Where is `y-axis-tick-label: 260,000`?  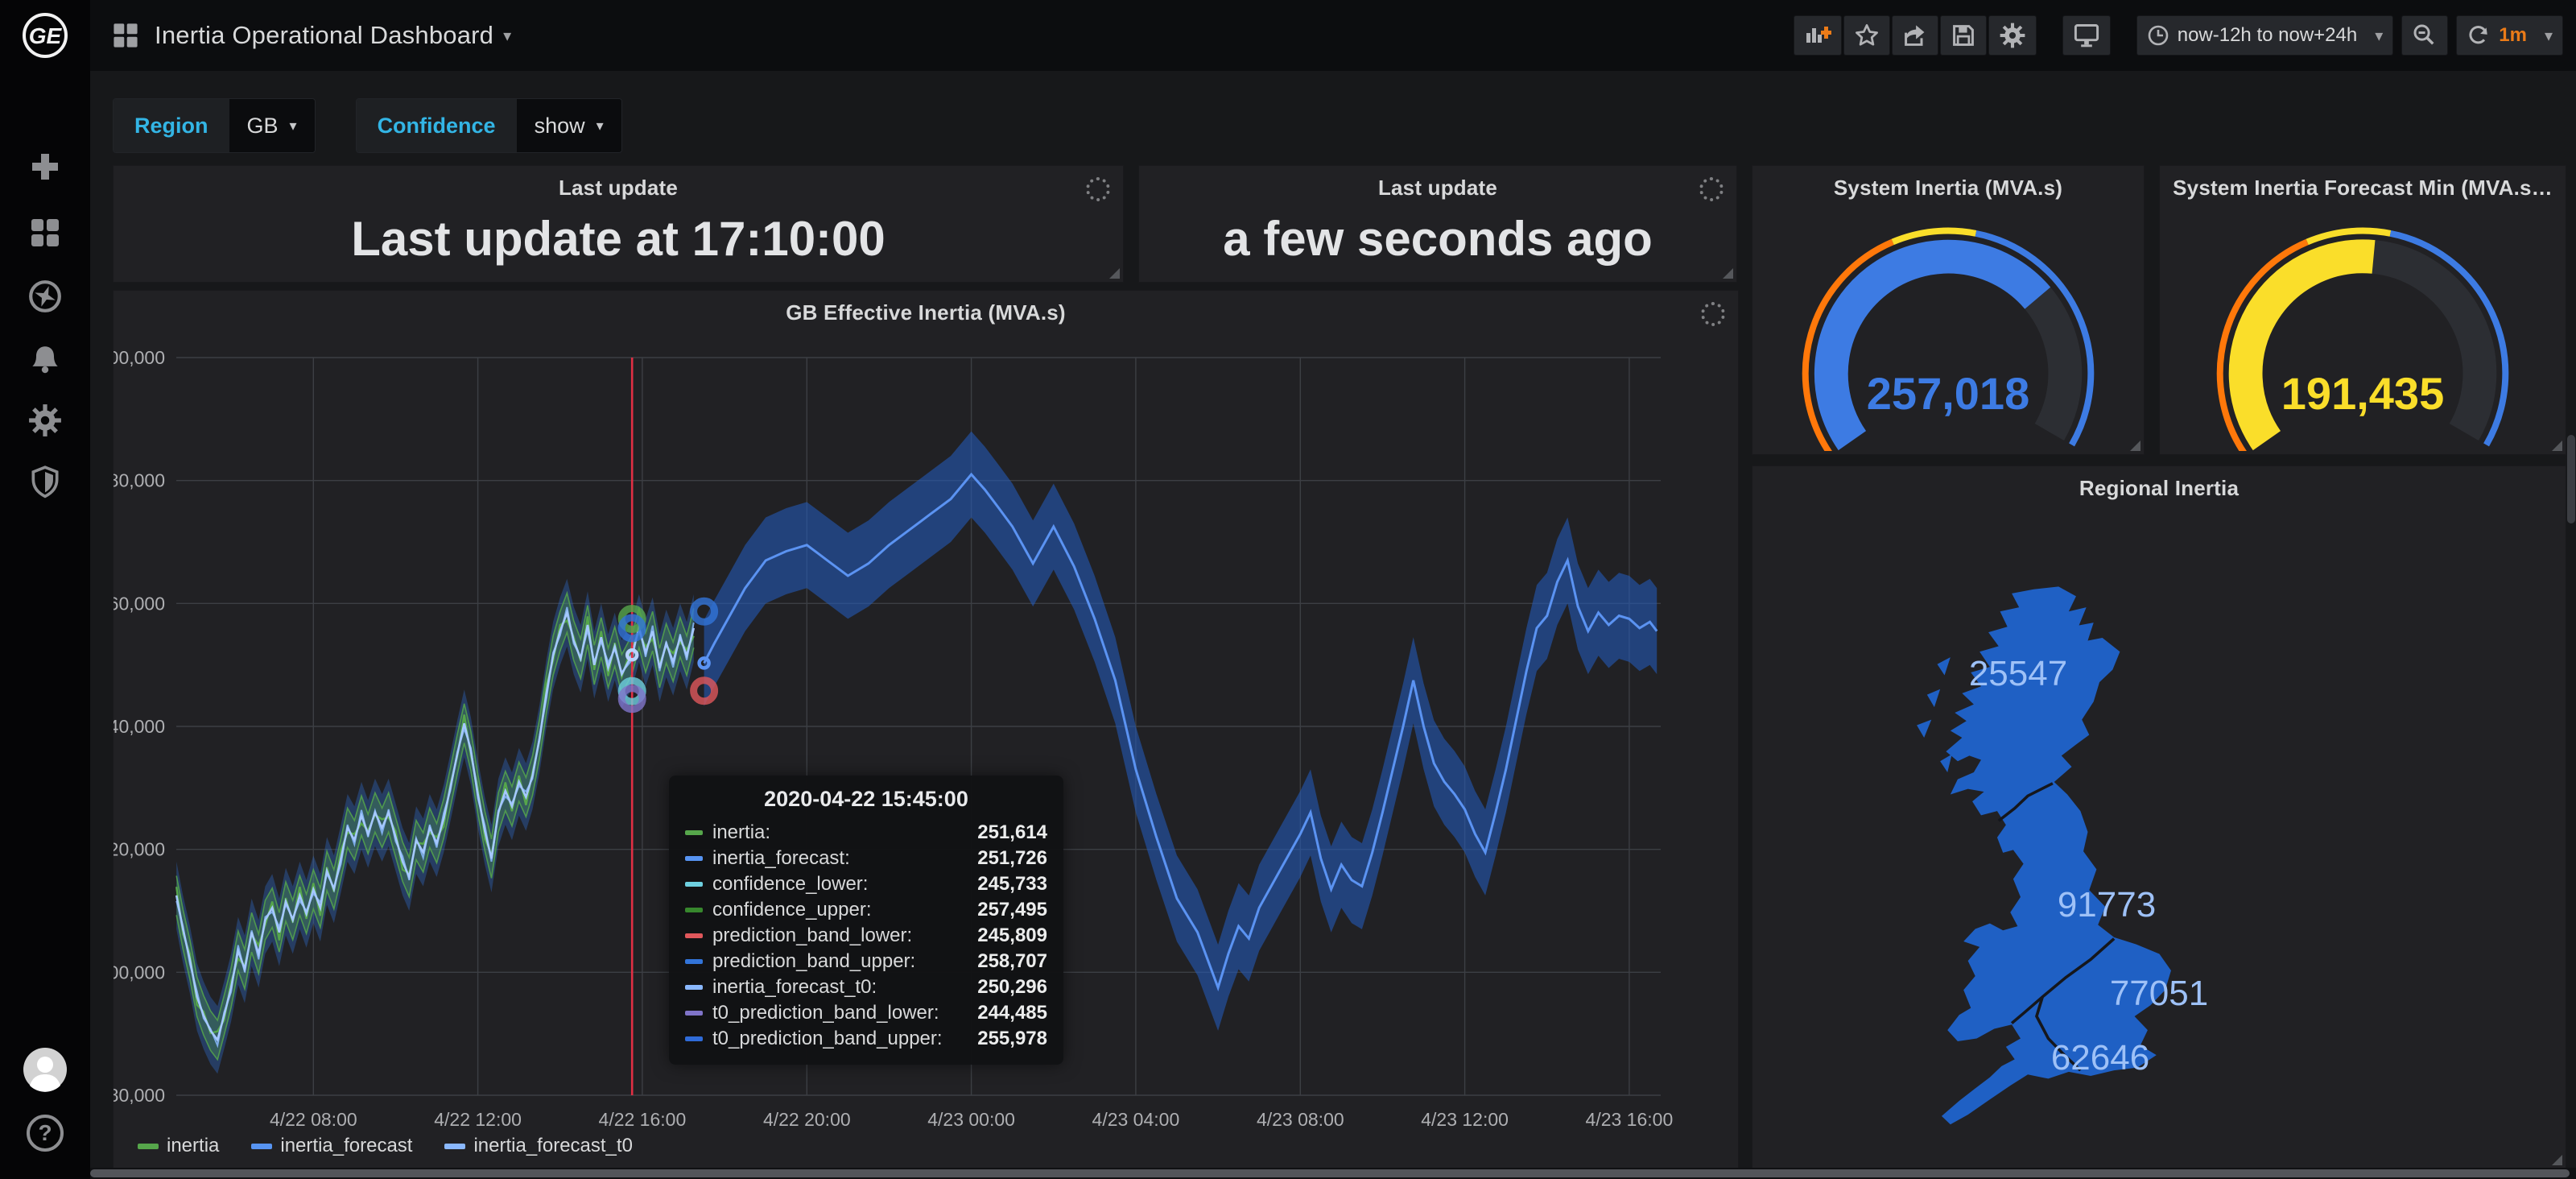
y-axis-tick-label: 260,000 is located at coordinates (139, 603).